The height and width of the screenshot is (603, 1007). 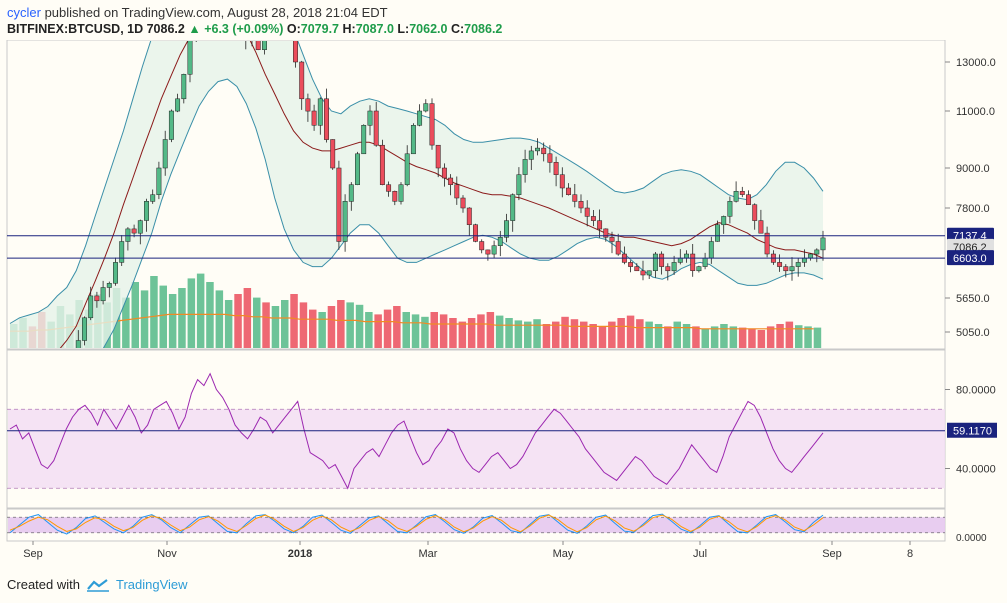 I want to click on symbol-label: BITFINEX:BTCUSD, 1D, so click(x=75, y=29).